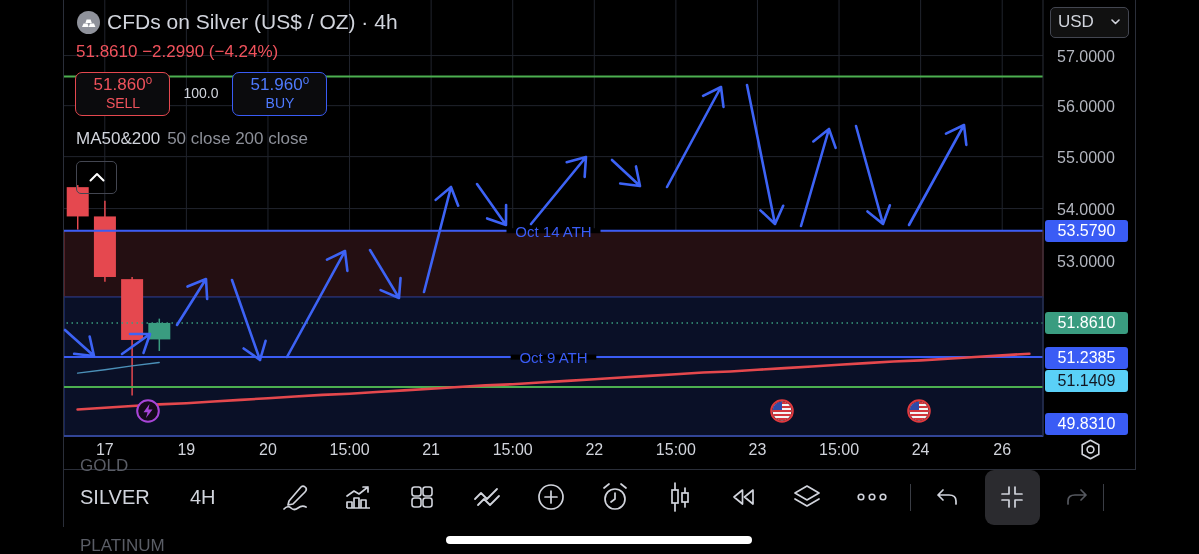 Image resolution: width=1199 pixels, height=554 pixels. Describe the element at coordinates (1086, 231) in the screenshot. I see `text: 53.5790` at that location.